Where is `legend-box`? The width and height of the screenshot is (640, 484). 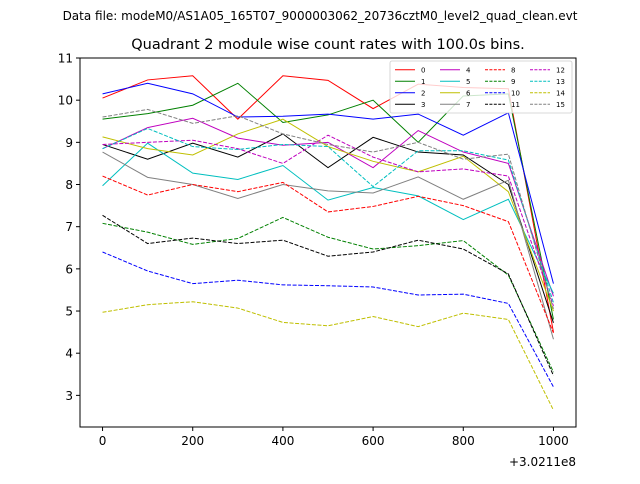 legend-box is located at coordinates (481, 87).